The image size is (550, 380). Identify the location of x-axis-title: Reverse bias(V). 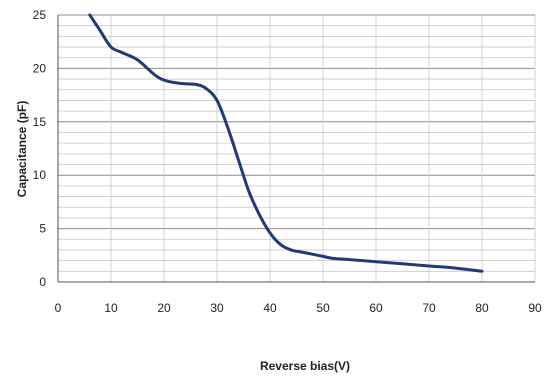
(305, 366).